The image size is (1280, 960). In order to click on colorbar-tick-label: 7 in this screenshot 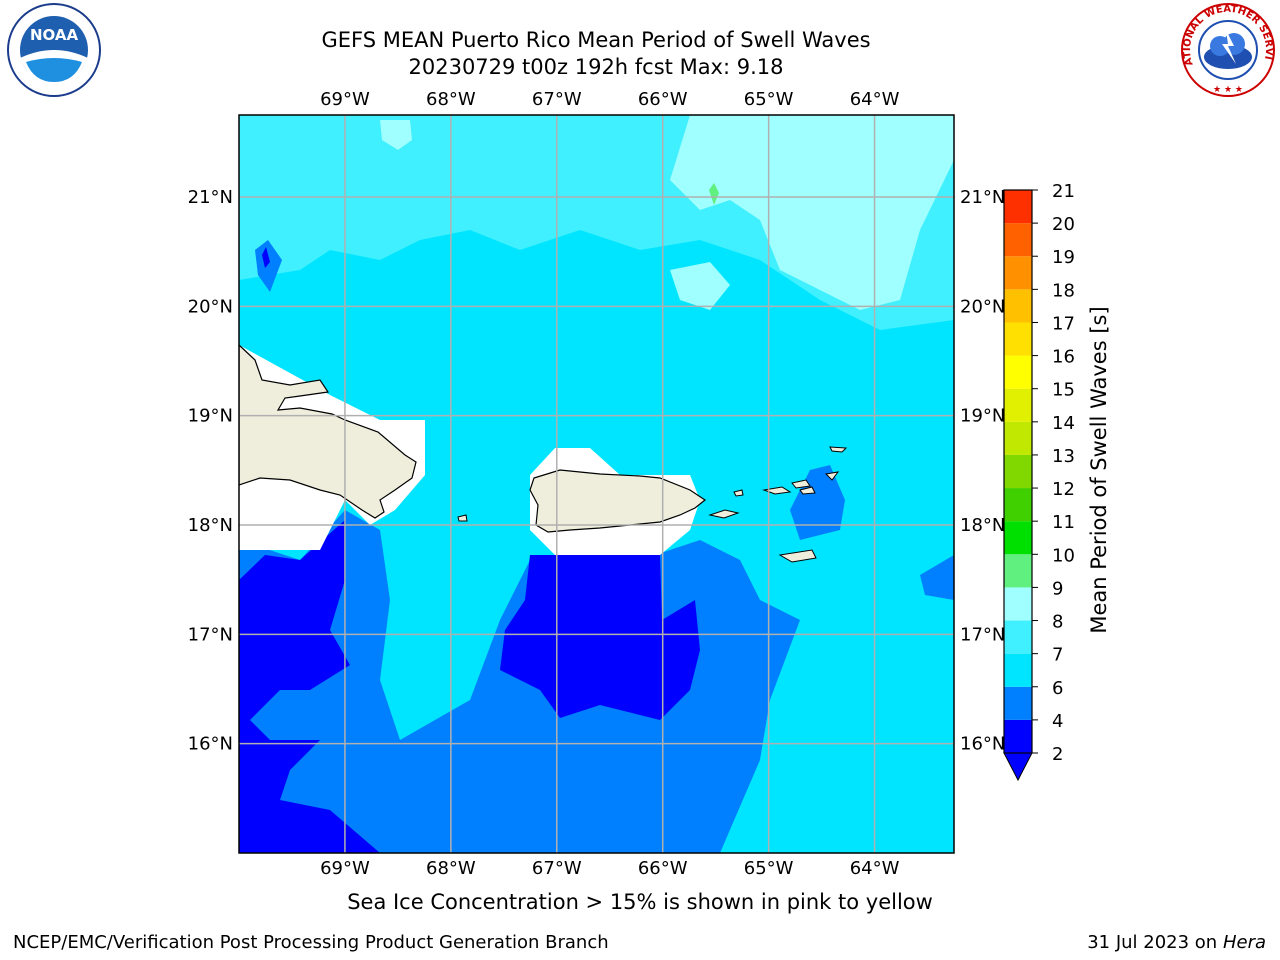, I will do `click(1057, 655)`.